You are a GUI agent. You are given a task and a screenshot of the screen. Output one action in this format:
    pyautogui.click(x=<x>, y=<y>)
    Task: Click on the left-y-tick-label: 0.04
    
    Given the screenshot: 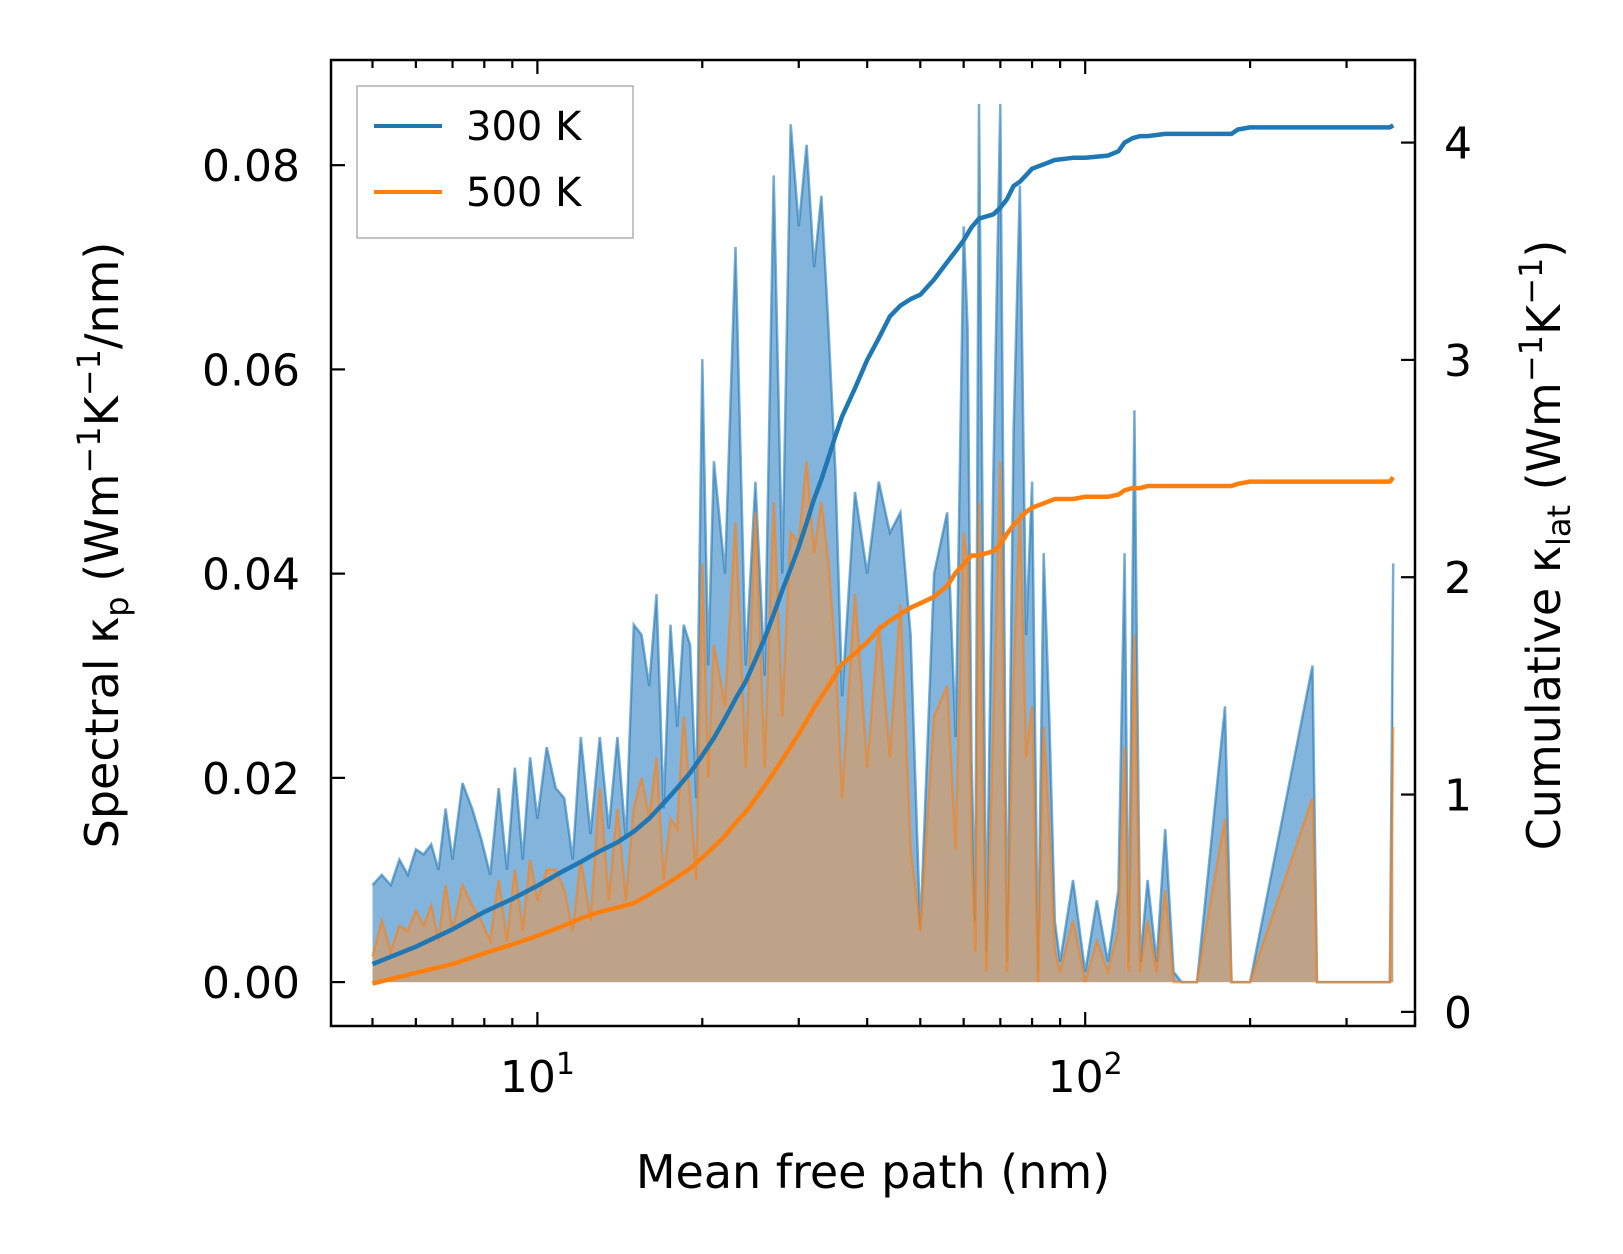 What is the action you would take?
    pyautogui.click(x=251, y=575)
    